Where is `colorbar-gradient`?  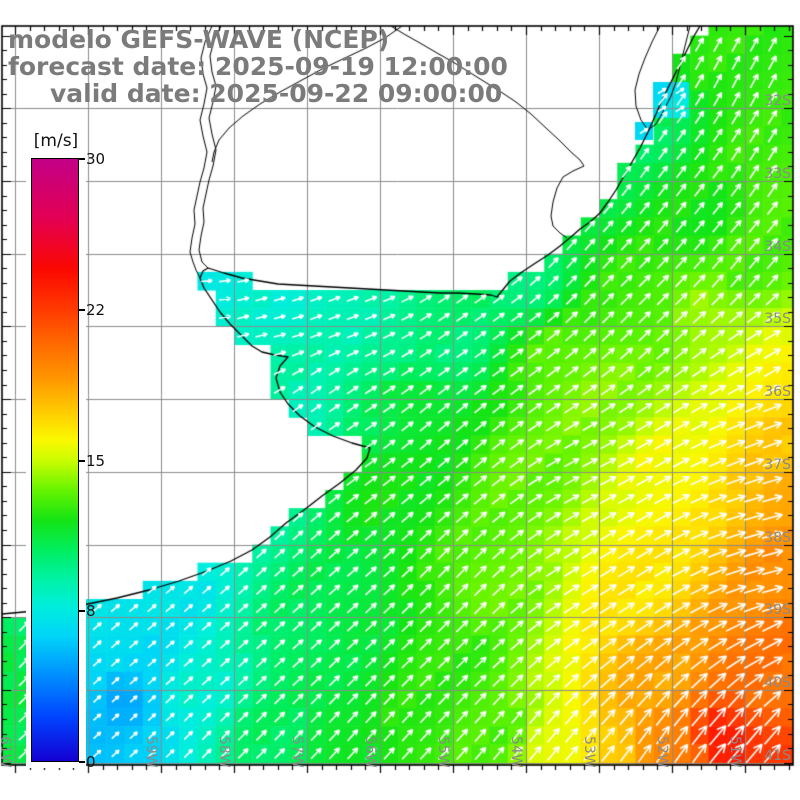
colorbar-gradient is located at coordinates (55, 460).